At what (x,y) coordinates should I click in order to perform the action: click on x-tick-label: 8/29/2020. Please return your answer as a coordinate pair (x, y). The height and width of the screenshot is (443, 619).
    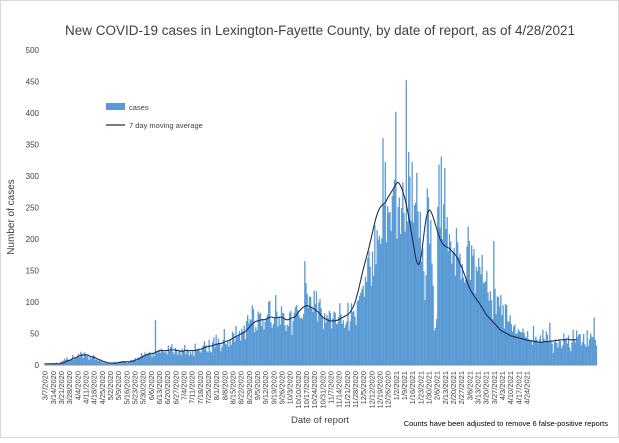
    Looking at the image, I should click on (249, 387).